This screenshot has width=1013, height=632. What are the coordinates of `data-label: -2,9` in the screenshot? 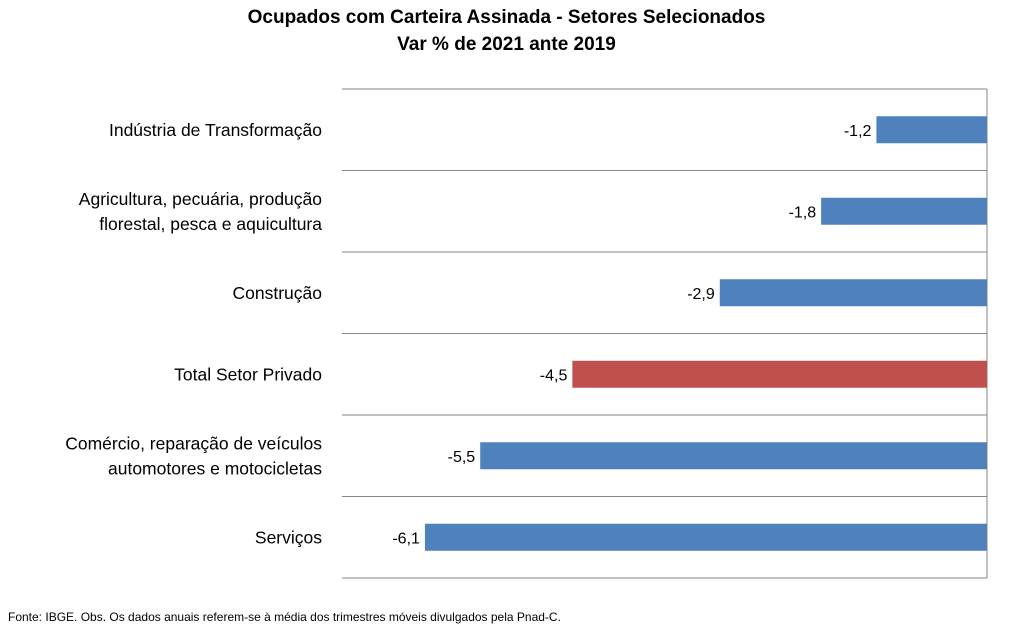 It's located at (701, 294).